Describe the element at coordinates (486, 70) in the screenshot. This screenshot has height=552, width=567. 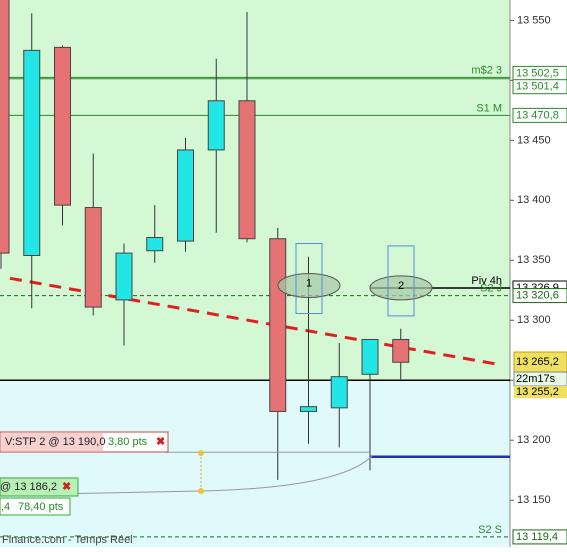
I see `level-name: m$2 3` at that location.